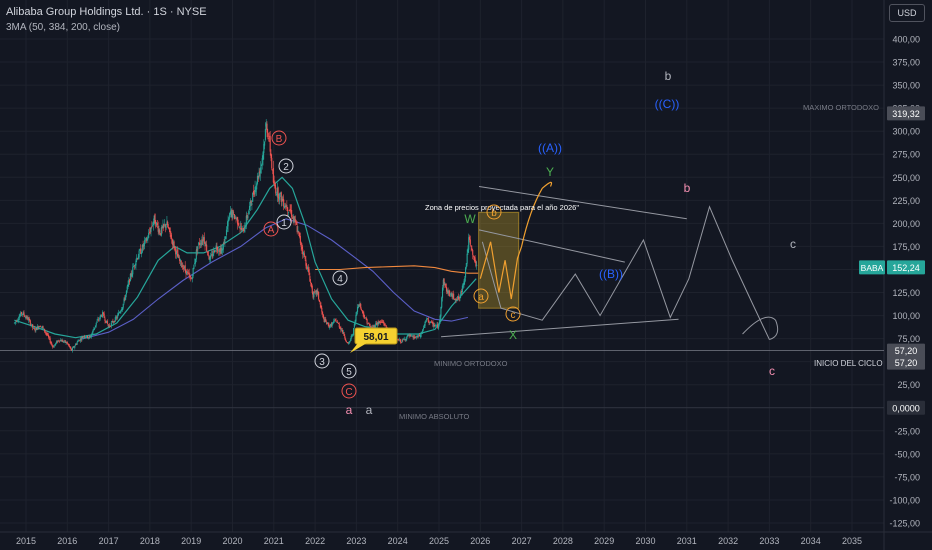 This screenshot has width=932, height=550. Describe the element at coordinates (26, 541) in the screenshot. I see `x-tick-label: 2015` at that location.